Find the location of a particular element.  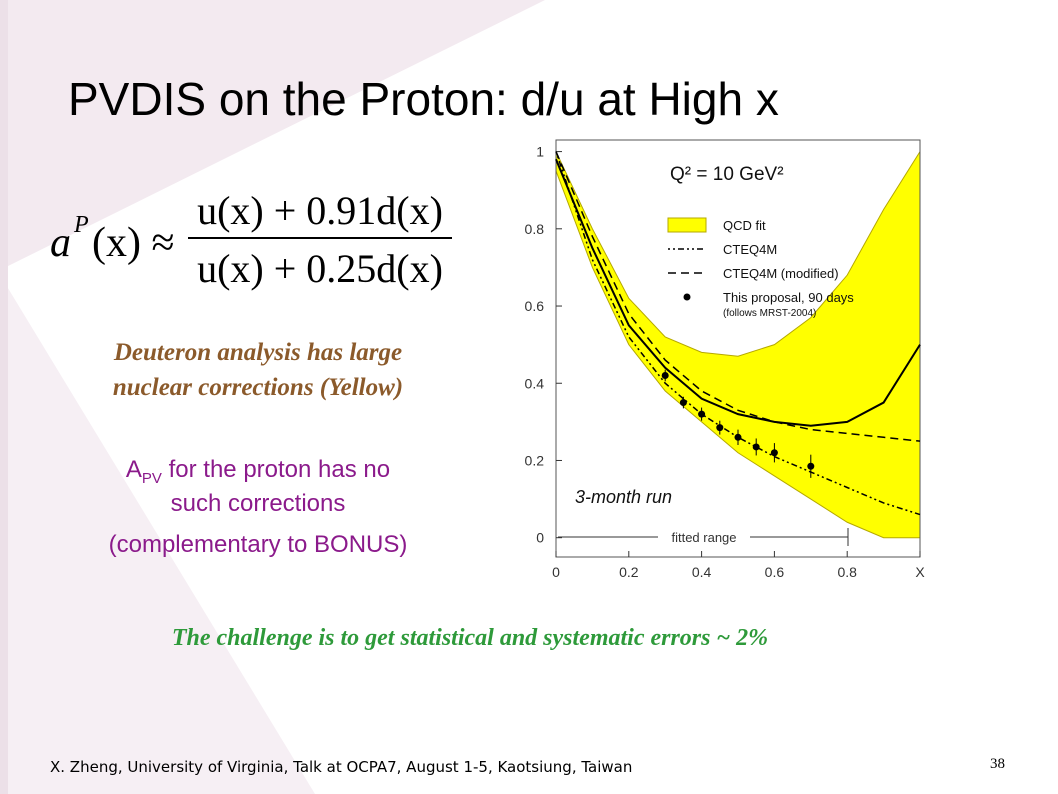

deuteron-note: nuclear corrections (Yellow) is located at coordinates (258, 387).